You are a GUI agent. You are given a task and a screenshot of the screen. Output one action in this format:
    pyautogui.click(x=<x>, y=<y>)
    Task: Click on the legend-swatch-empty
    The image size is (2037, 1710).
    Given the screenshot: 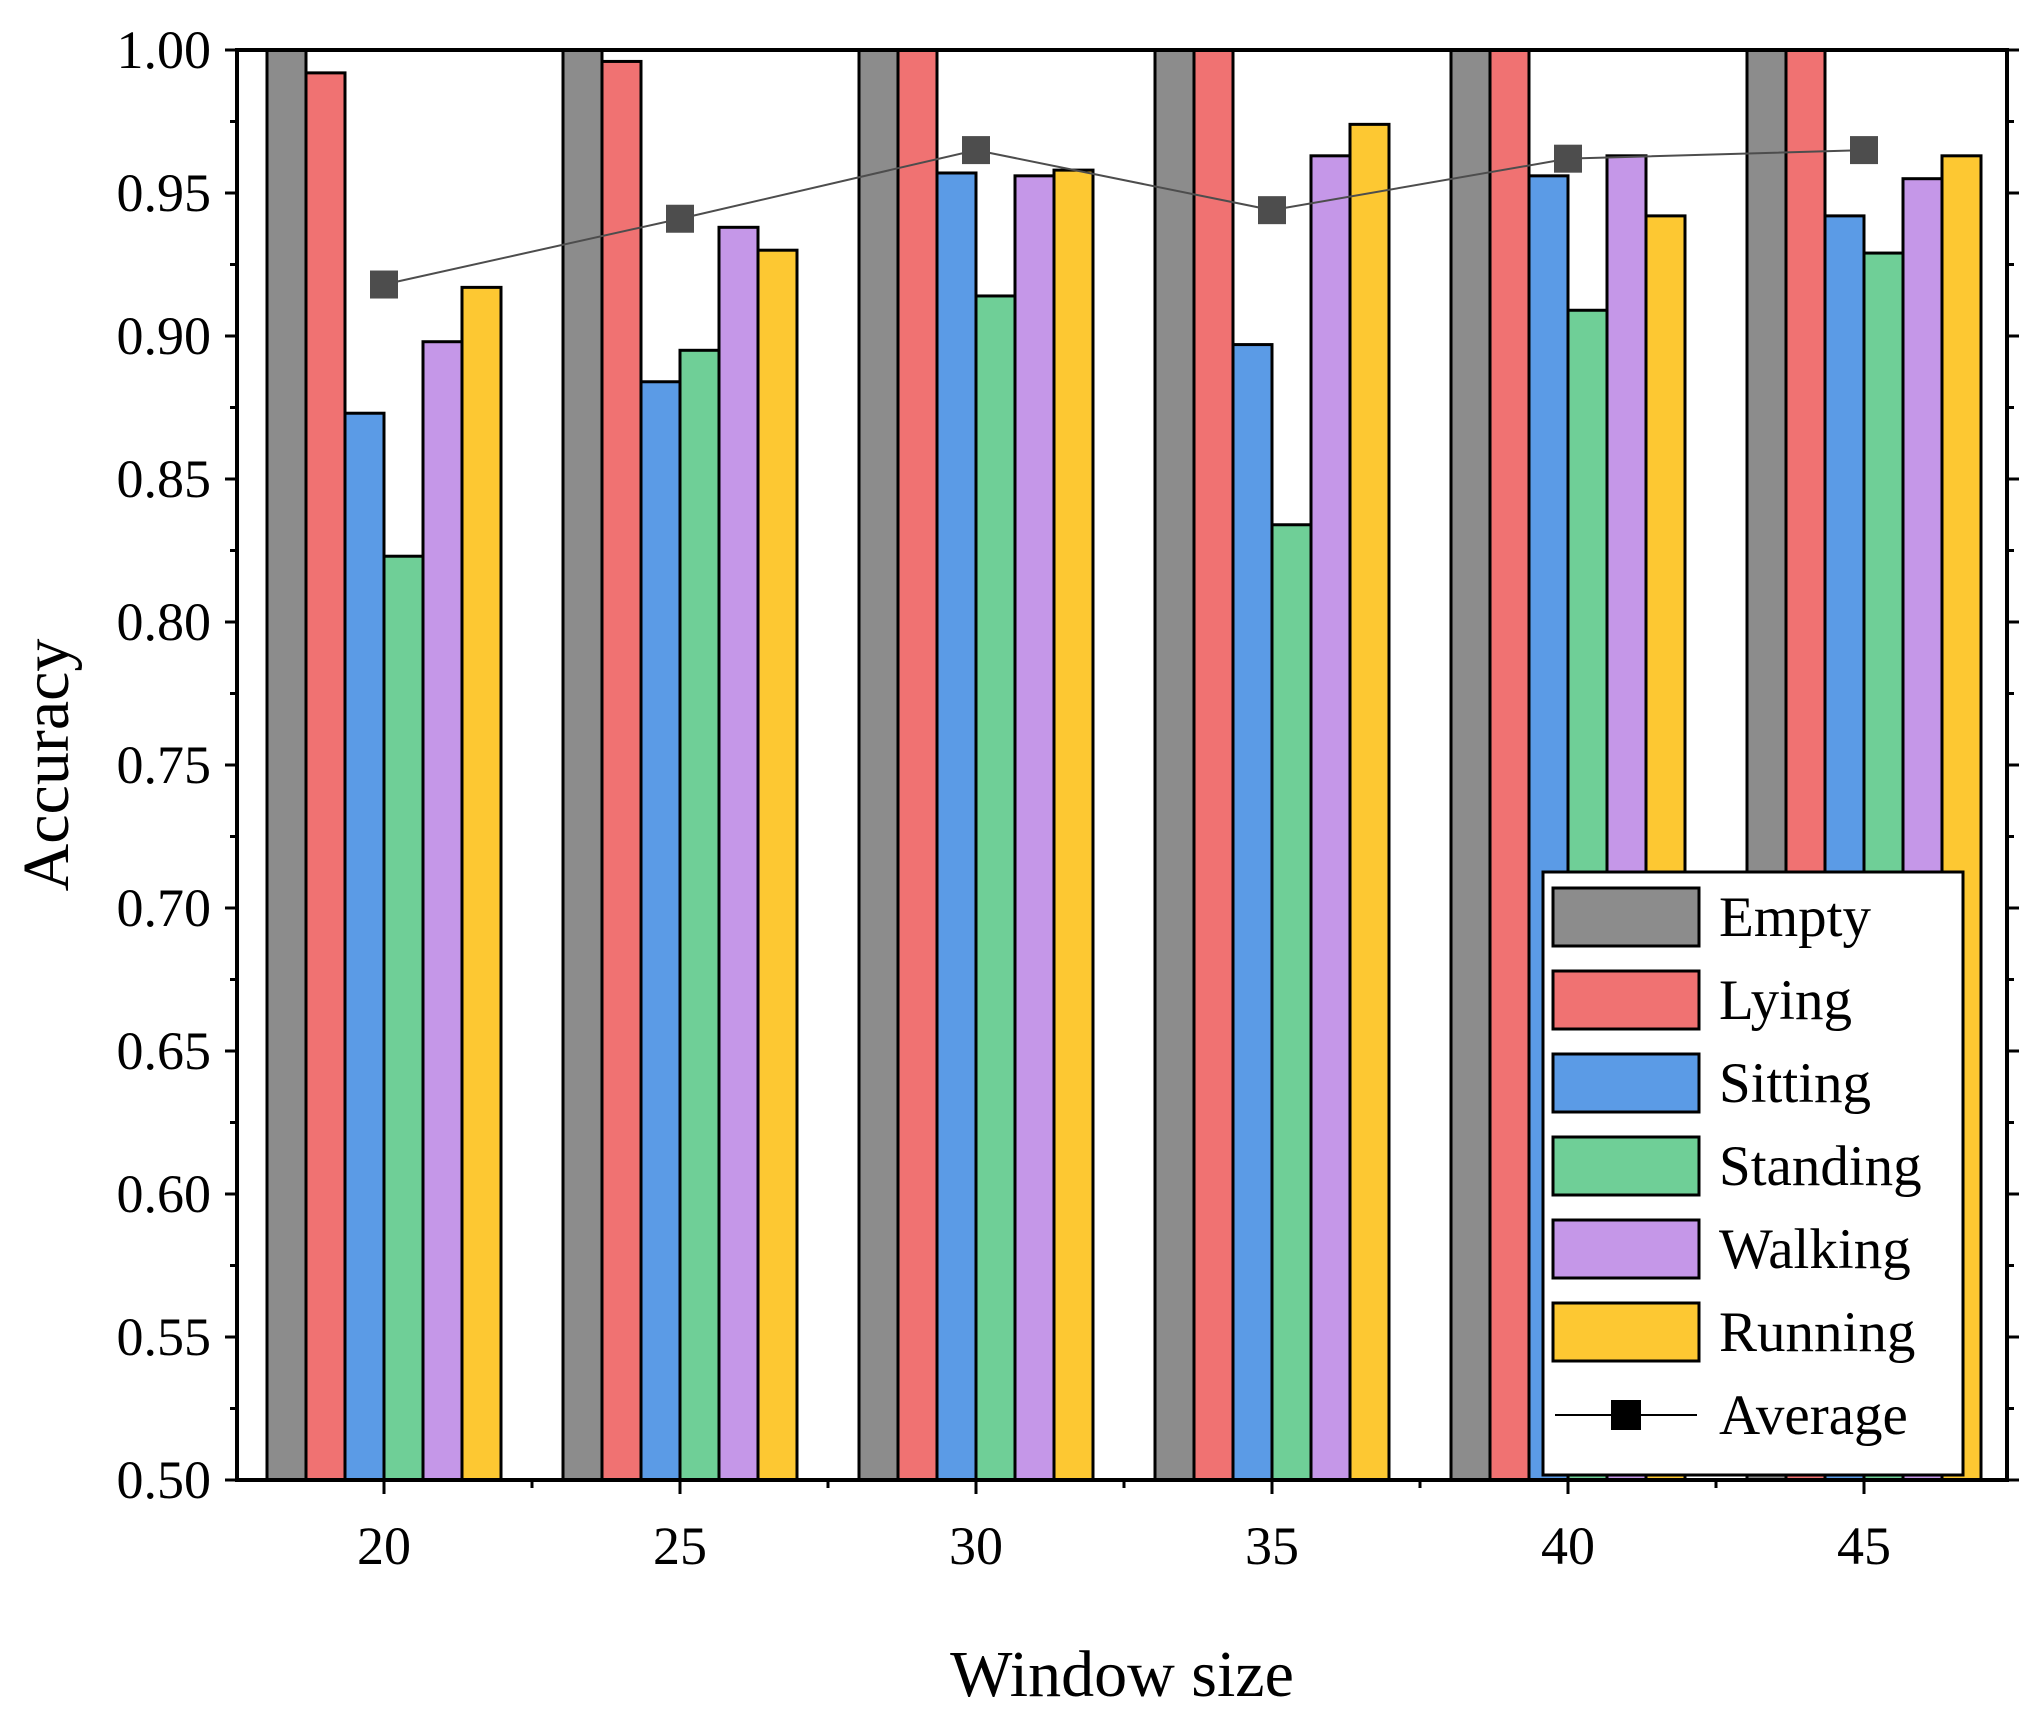 What is the action you would take?
    pyautogui.click(x=1626, y=917)
    